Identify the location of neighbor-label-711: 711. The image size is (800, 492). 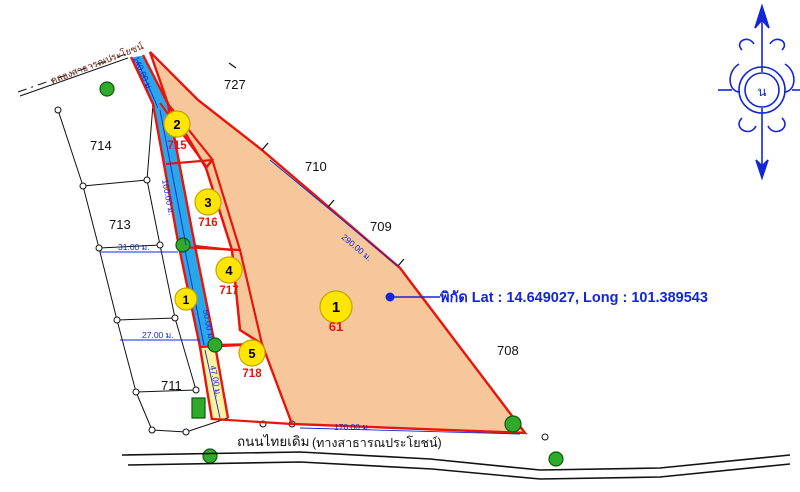
(171, 385).